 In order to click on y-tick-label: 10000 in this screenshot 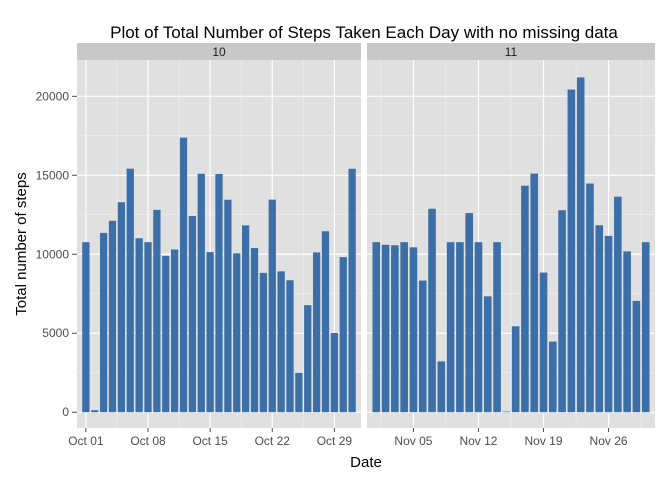, I will do `click(53, 254)`.